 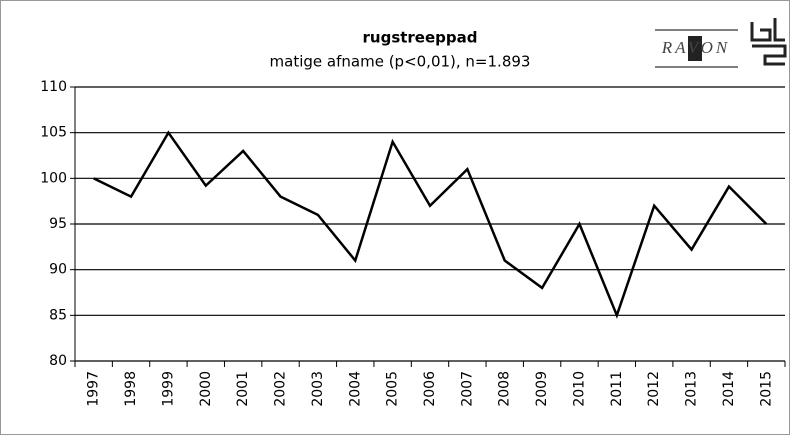 I want to click on x-tick-label: 2011, so click(x=617, y=389).